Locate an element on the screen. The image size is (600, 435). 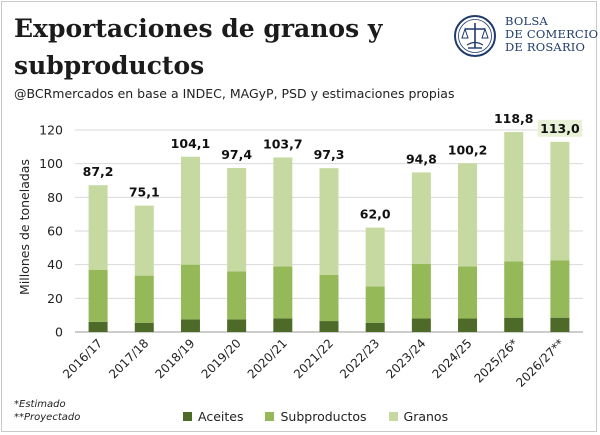
y-tick-label: 40 is located at coordinates (55, 264).